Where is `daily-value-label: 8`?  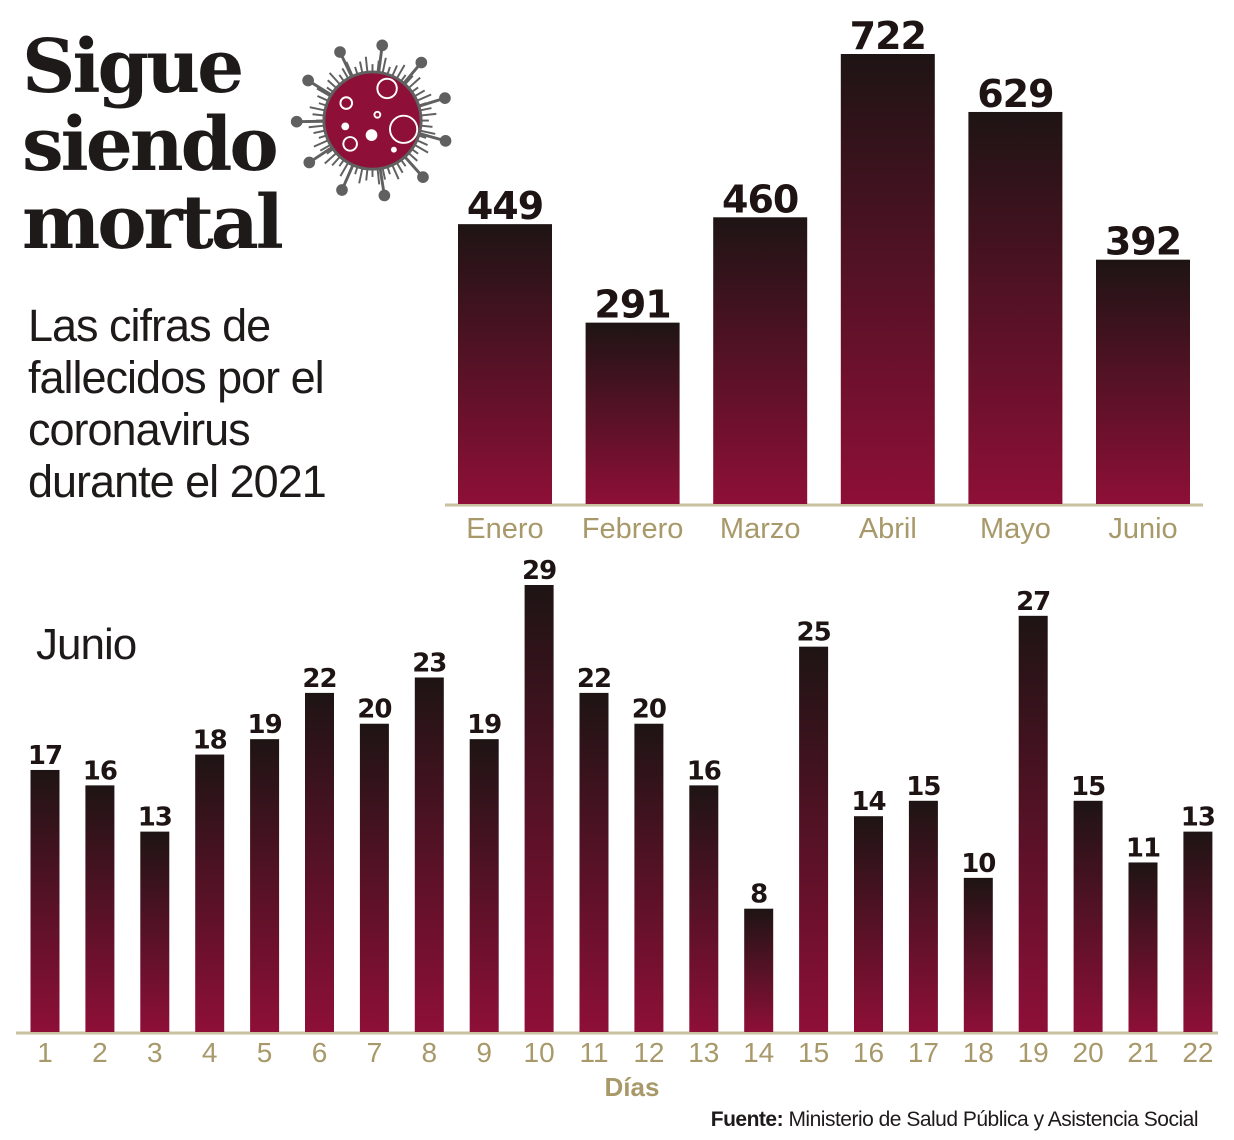
daily-value-label: 8 is located at coordinates (758, 895).